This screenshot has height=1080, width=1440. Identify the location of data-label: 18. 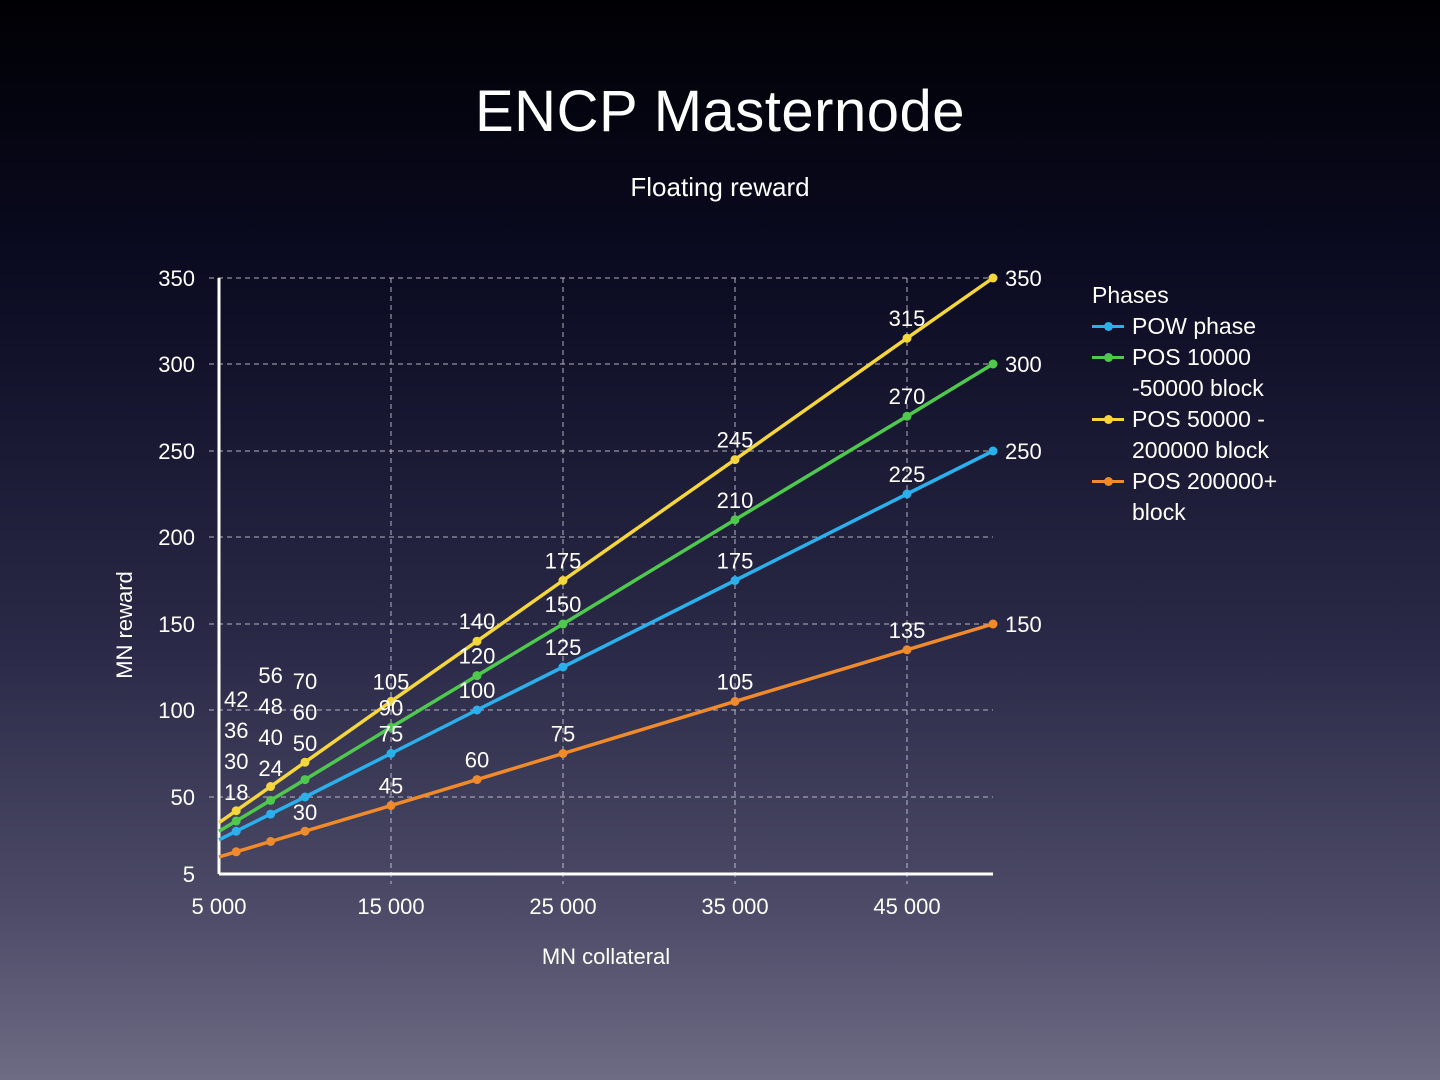
(236, 792).